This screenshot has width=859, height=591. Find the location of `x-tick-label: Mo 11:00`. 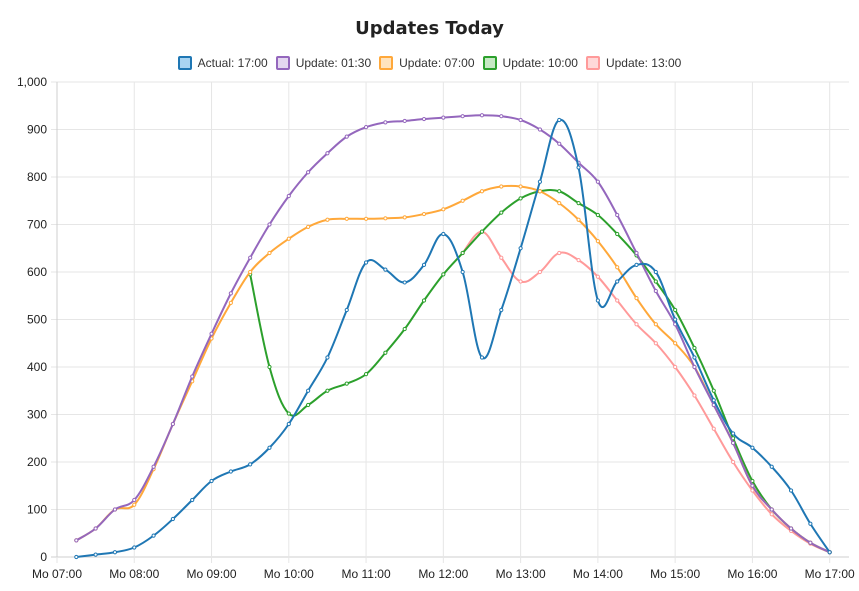

x-tick-label: Mo 11:00 is located at coordinates (365, 574).